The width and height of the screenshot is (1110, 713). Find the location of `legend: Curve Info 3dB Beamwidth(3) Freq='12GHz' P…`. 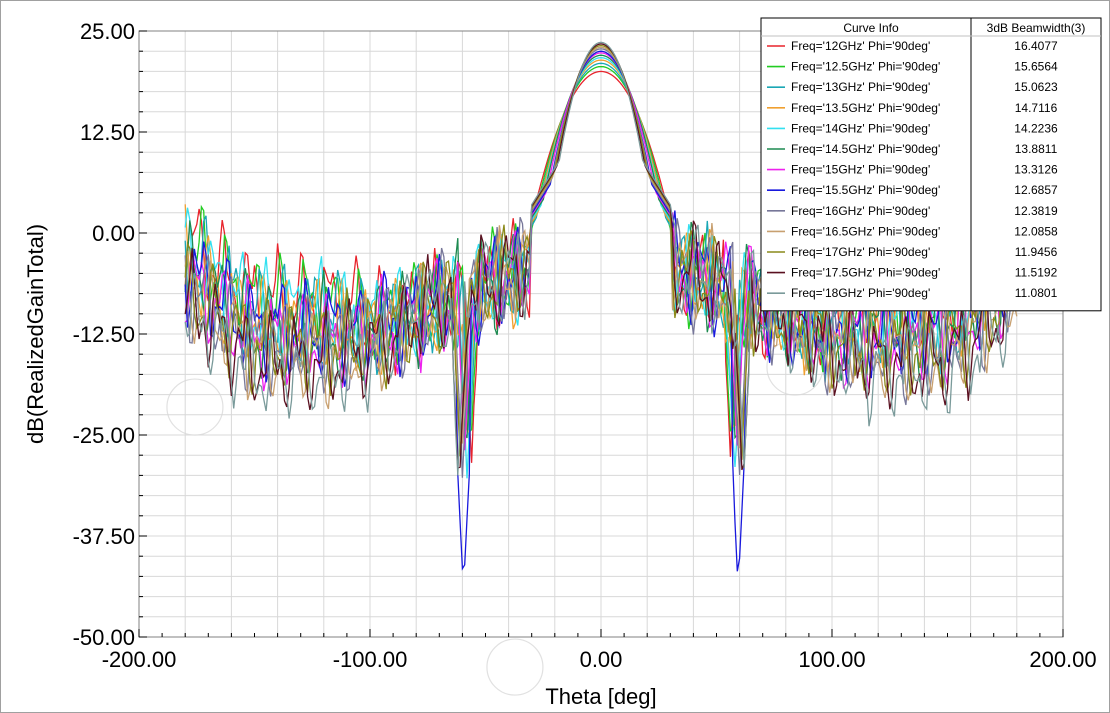

legend: Curve Info 3dB Beamwidth(3) Freq='12GHz' P… is located at coordinates (931, 164).